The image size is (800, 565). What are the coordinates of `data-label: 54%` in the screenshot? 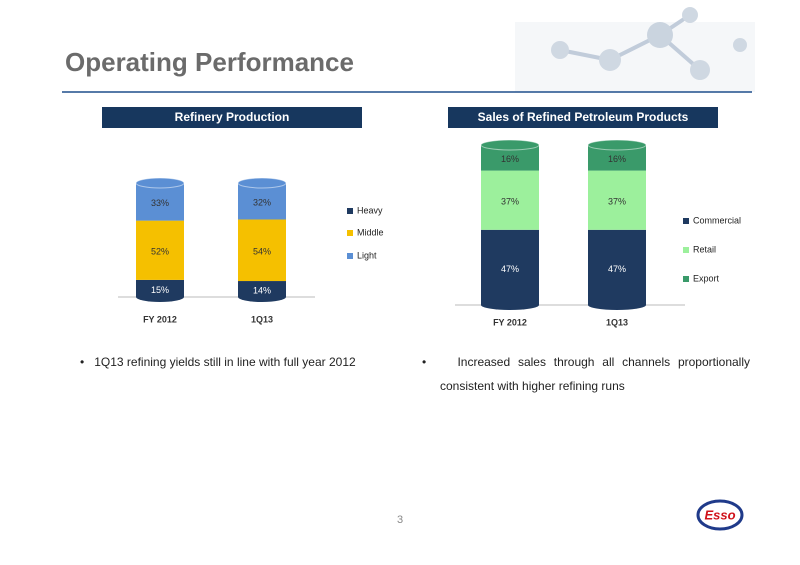 It's located at (262, 252).